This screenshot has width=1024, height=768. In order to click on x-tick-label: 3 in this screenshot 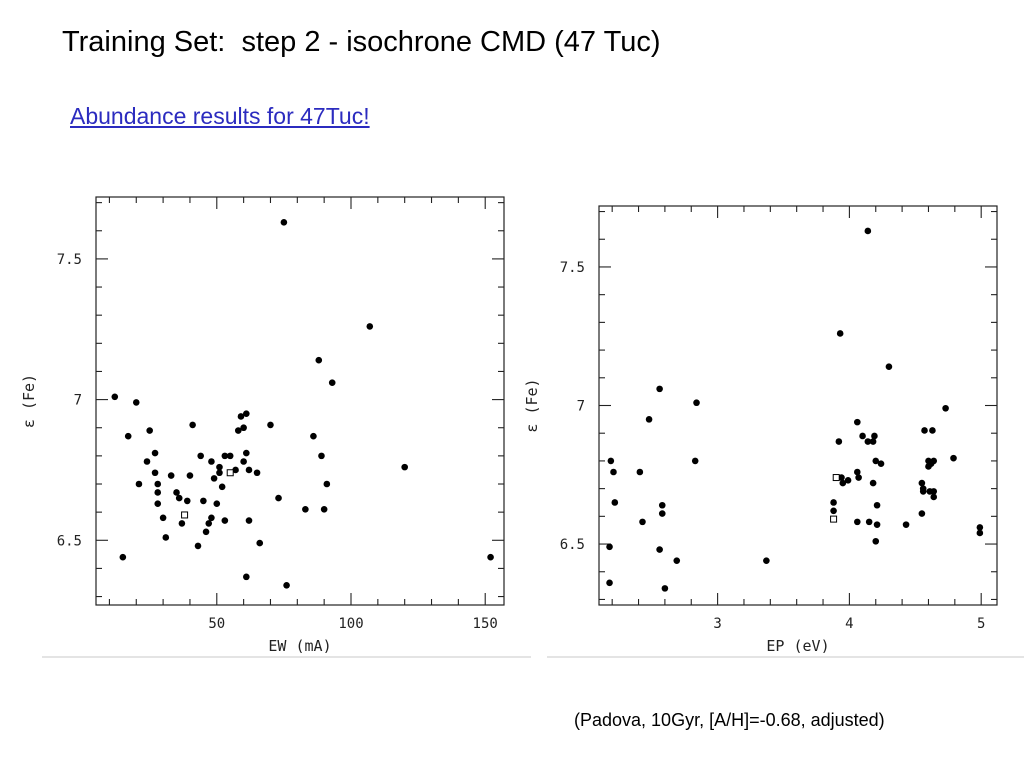, I will do `click(717, 624)`.